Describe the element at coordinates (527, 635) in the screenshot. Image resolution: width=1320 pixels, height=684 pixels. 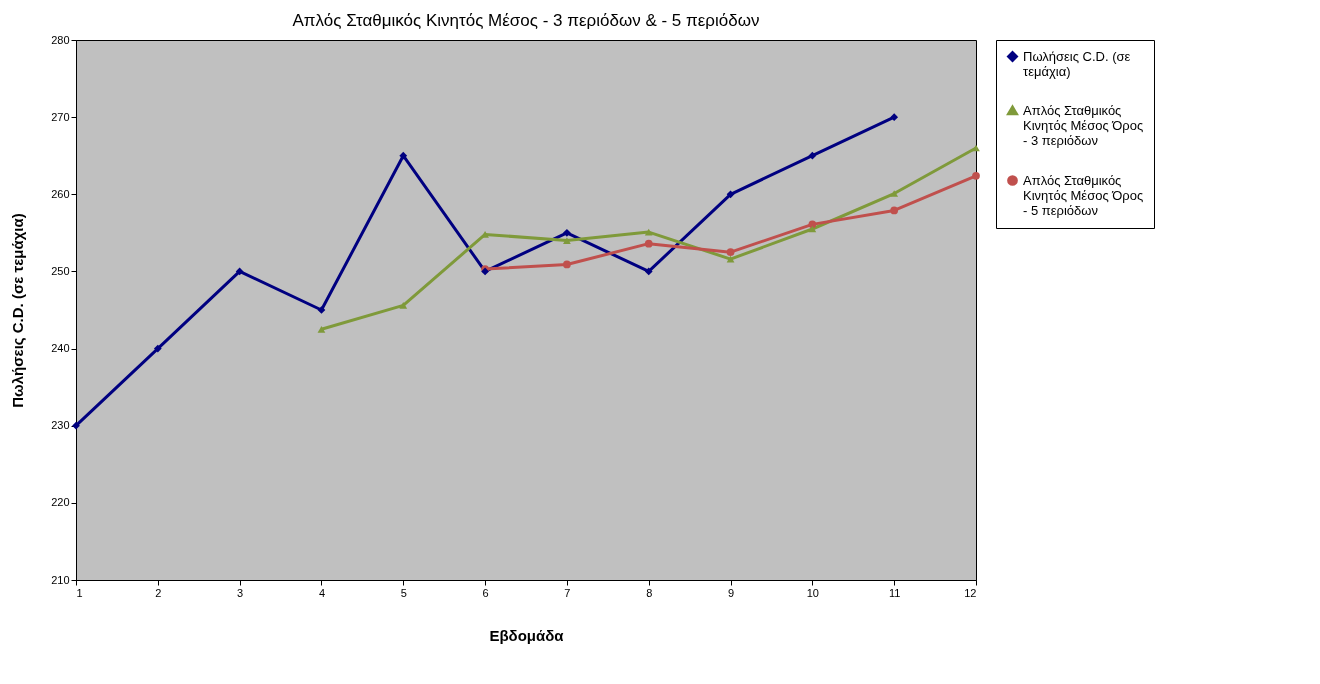
I see `x-axis-title: Εβδομάδα` at that location.